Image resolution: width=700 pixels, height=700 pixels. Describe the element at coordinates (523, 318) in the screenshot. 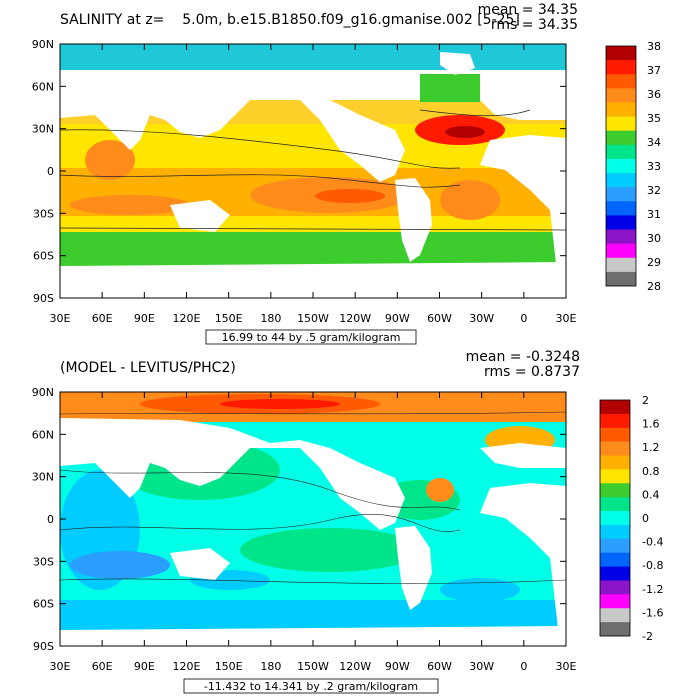

I see `x-tick-label: 0` at that location.